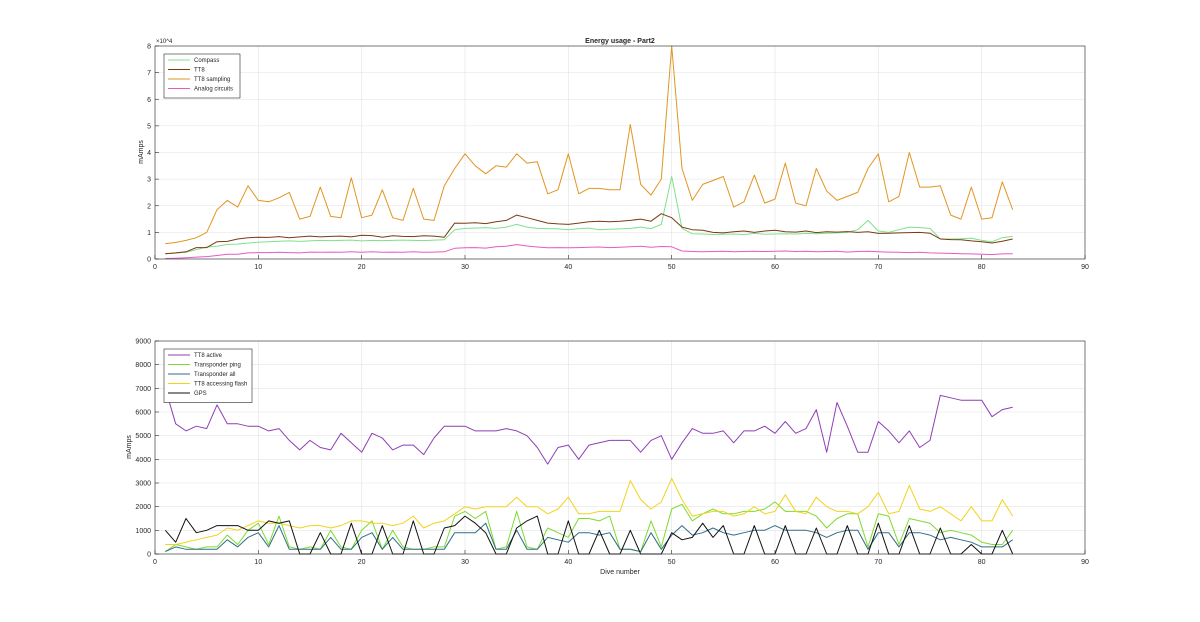 The height and width of the screenshot is (622, 1200). What do you see at coordinates (589, 527) in the screenshot?
I see `series-line-transponder-ping` at bounding box center [589, 527].